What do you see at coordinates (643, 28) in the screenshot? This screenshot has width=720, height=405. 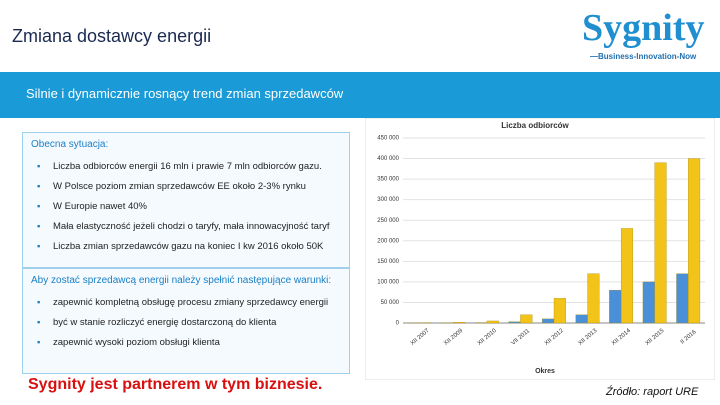 I see `logo: Sygnity` at bounding box center [643, 28].